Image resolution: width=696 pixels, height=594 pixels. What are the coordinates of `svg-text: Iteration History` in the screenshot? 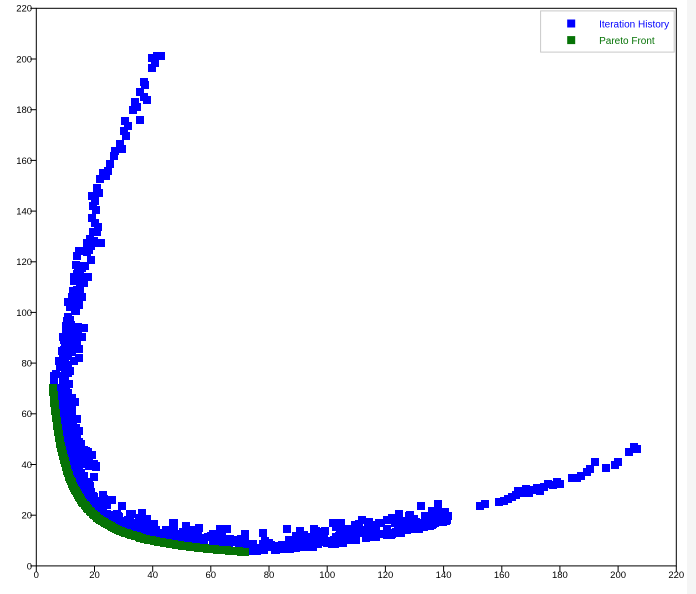 It's located at (634, 24).